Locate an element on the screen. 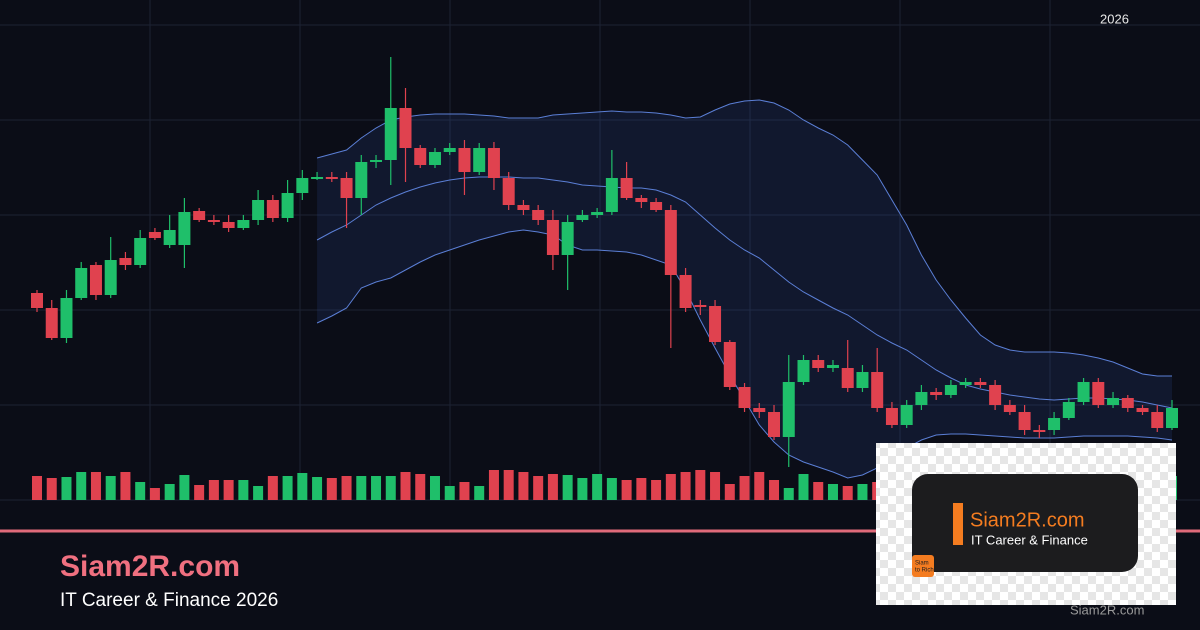 The width and height of the screenshot is (1200, 630). logo-icon-text: to Rich is located at coordinates (924, 571).